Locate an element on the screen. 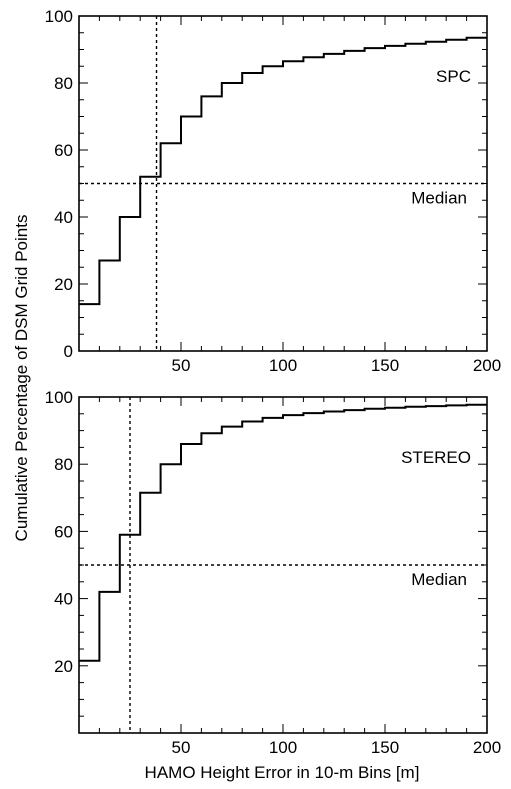 This screenshot has height=789, width=511. stereo-y-tick-label: 80 is located at coordinates (63, 464).